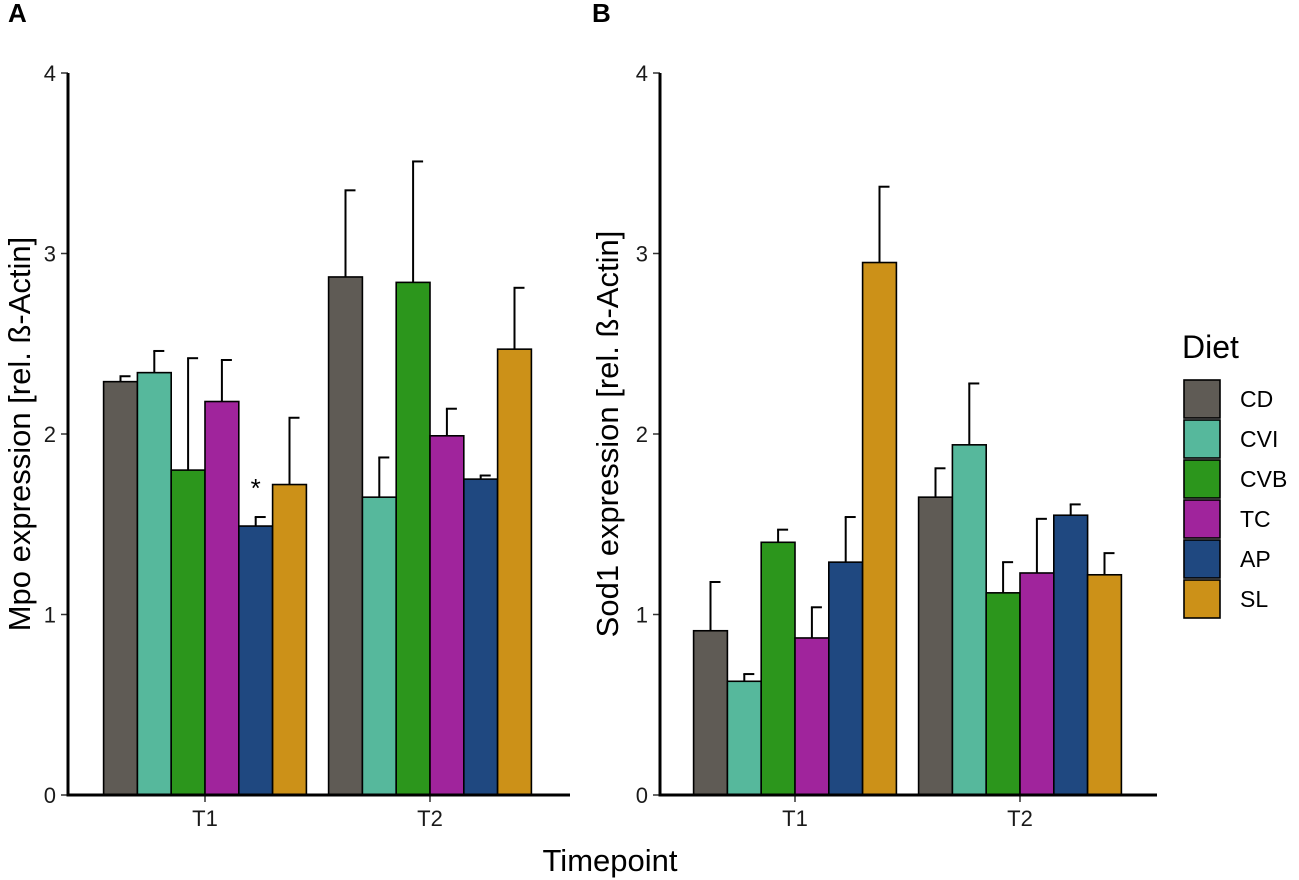 This screenshot has width=1299, height=880. What do you see at coordinates (19, 434) in the screenshot?
I see `y-axis-title: Mpo expression [rel. ß-Actin]` at bounding box center [19, 434].